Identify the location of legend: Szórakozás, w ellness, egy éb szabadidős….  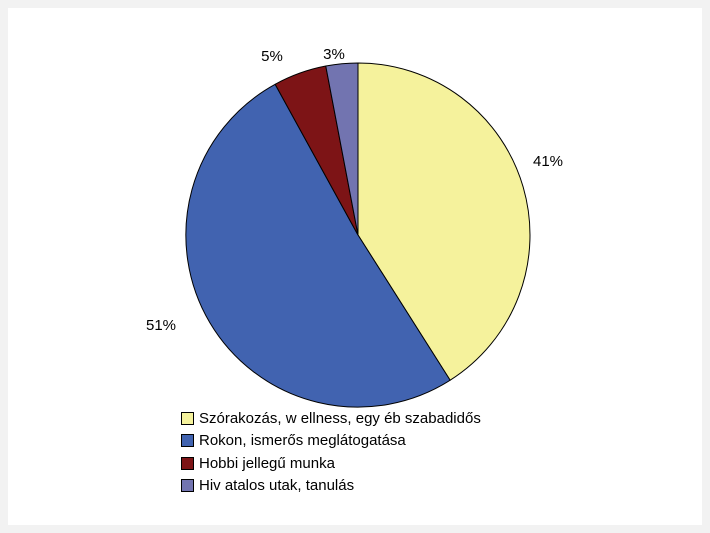
(331, 452).